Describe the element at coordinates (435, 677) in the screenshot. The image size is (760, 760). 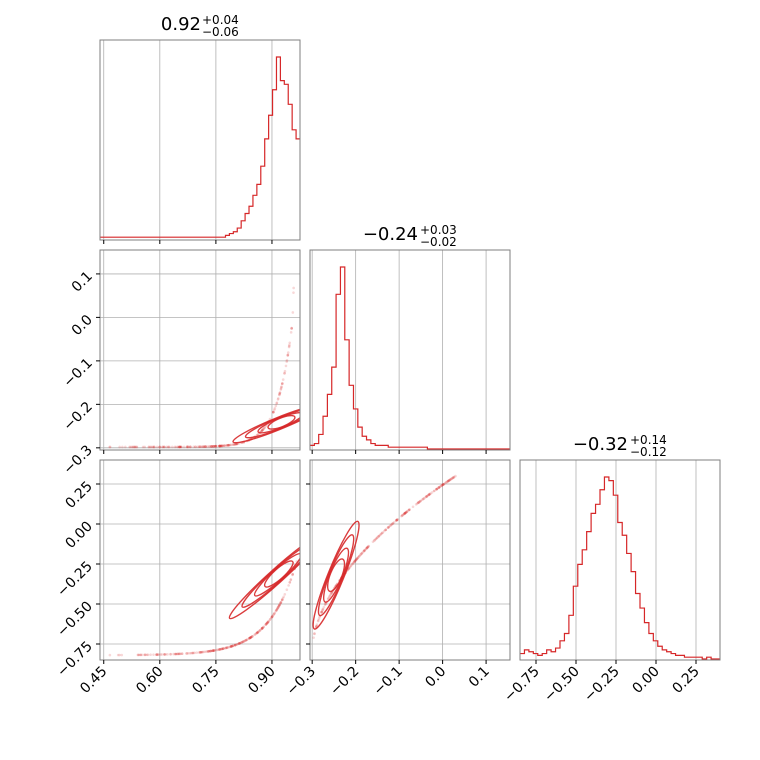
I see `x-tick-label: 0.0` at that location.